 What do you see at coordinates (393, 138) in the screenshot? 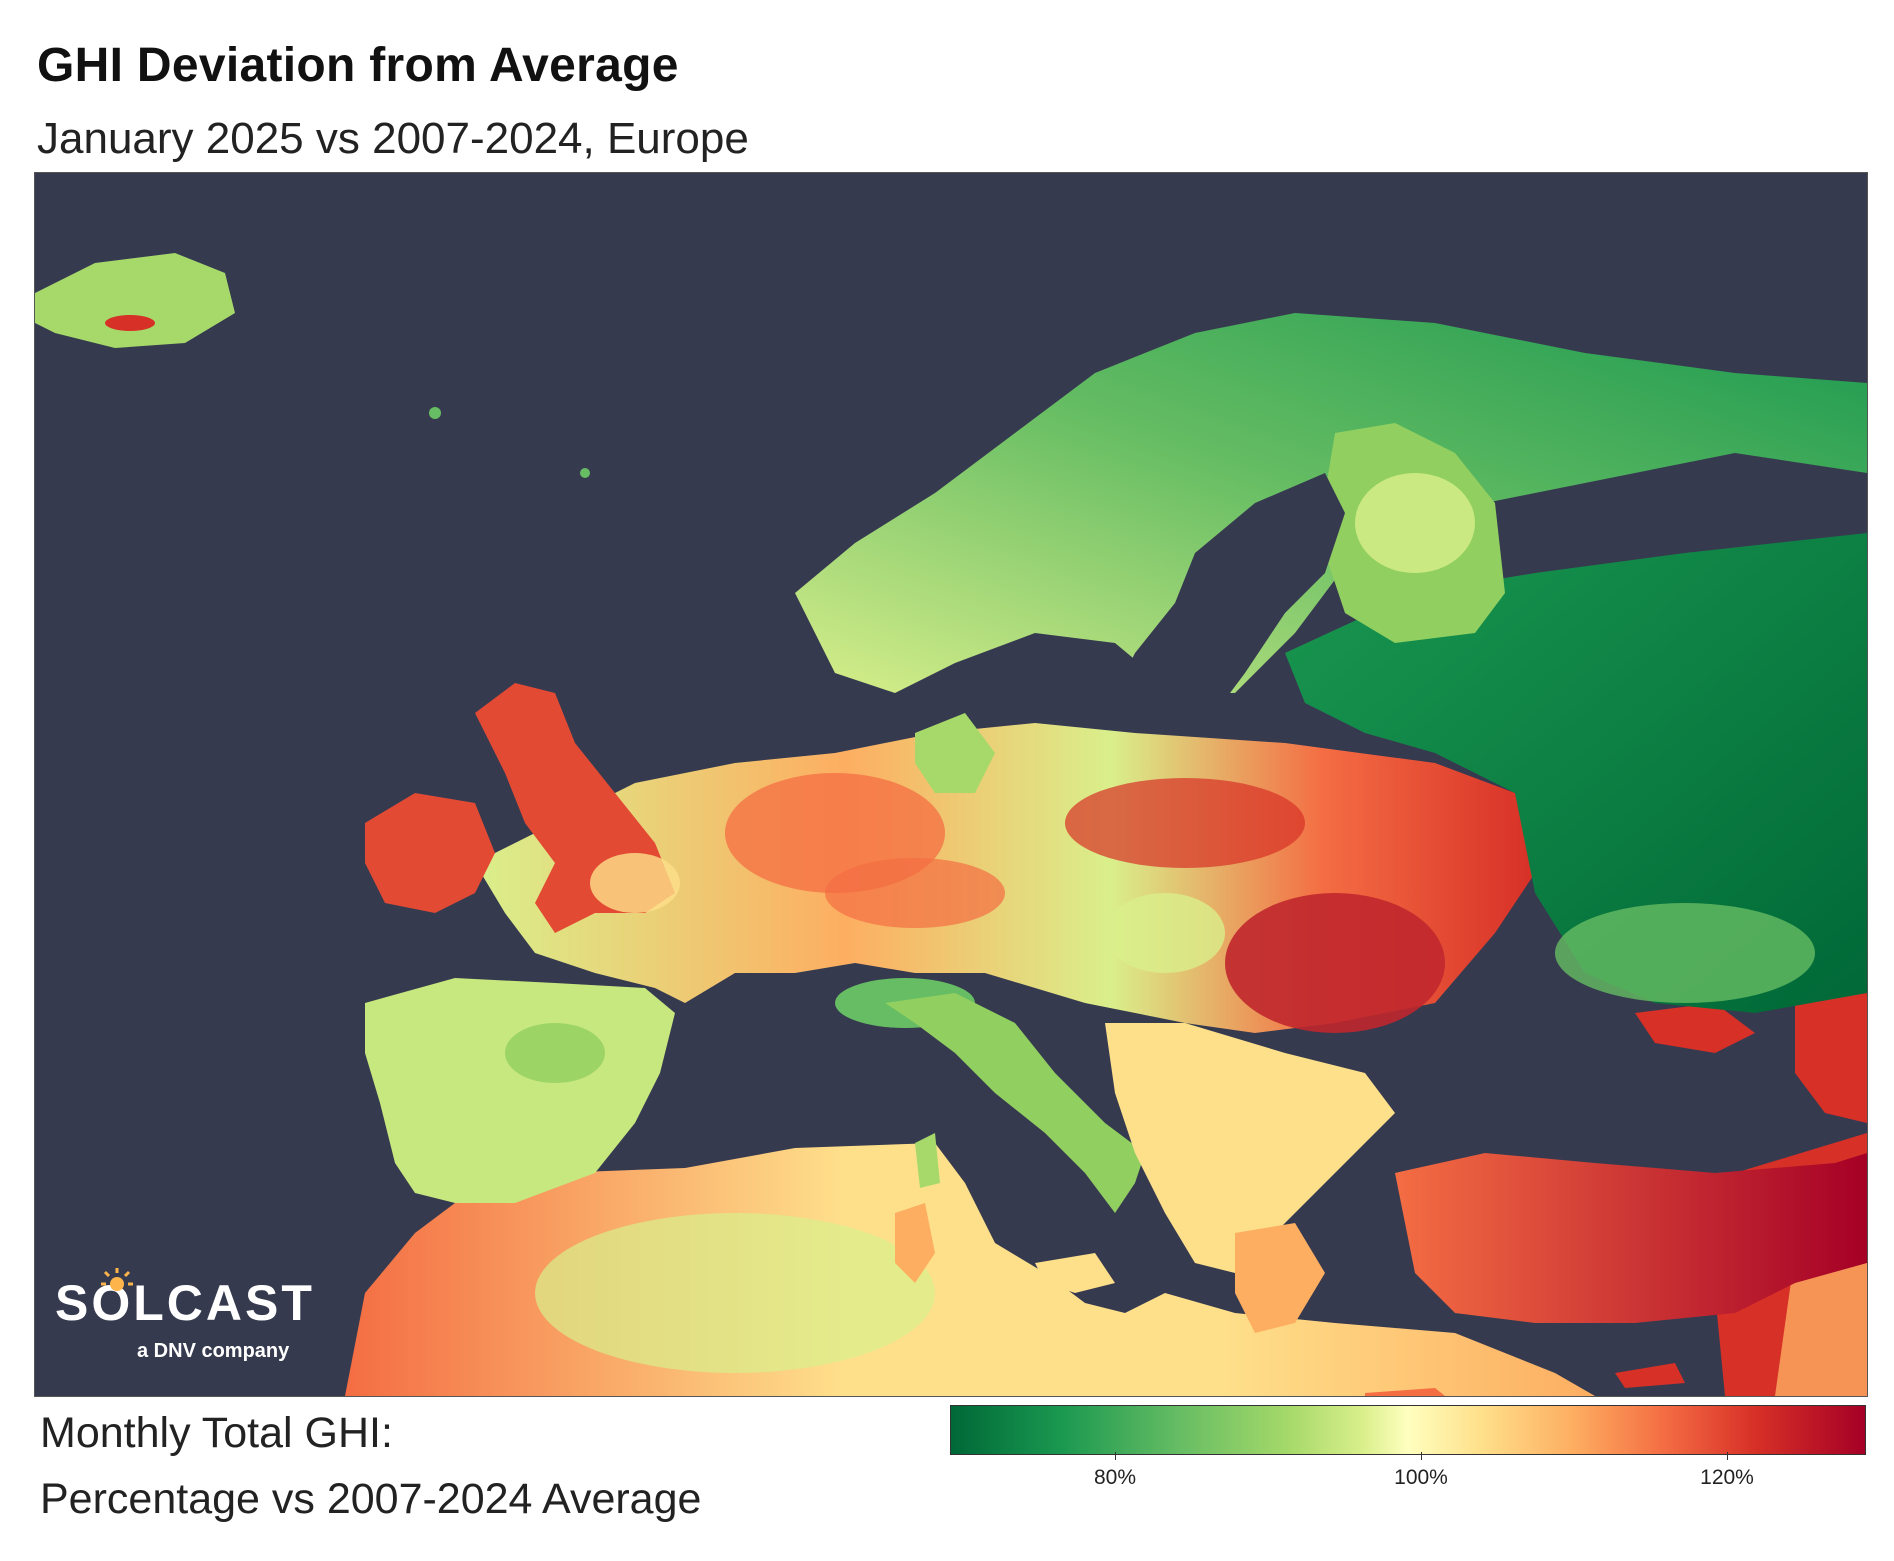
I see `map-subtitle: January 2025 vs 2007-2024, Europe` at bounding box center [393, 138].